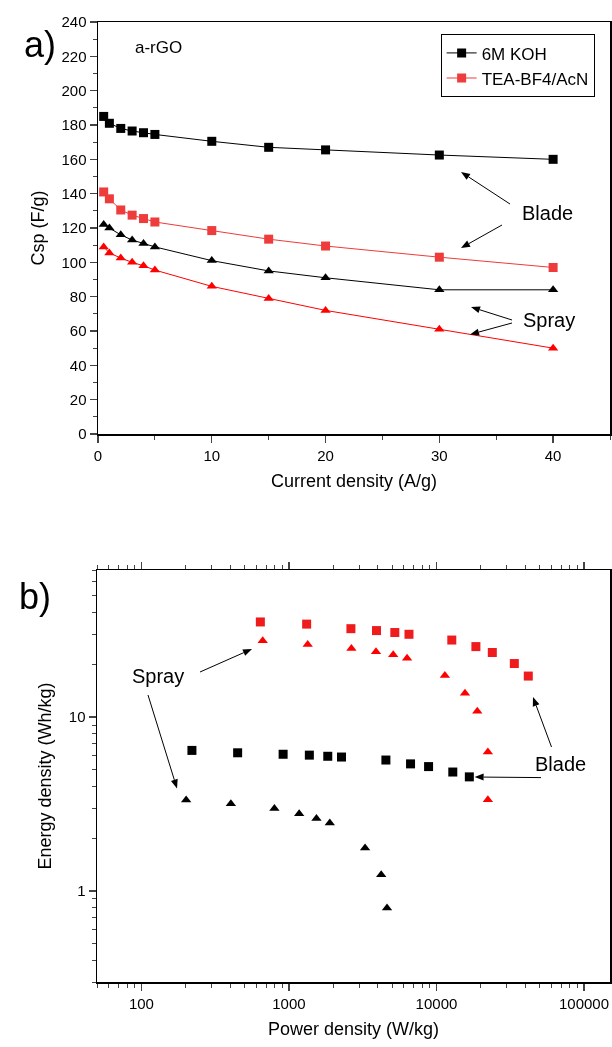 This screenshot has height=1047, width=612. Describe the element at coordinates (98, 455) in the screenshot. I see `x-tick-label: 0` at that location.